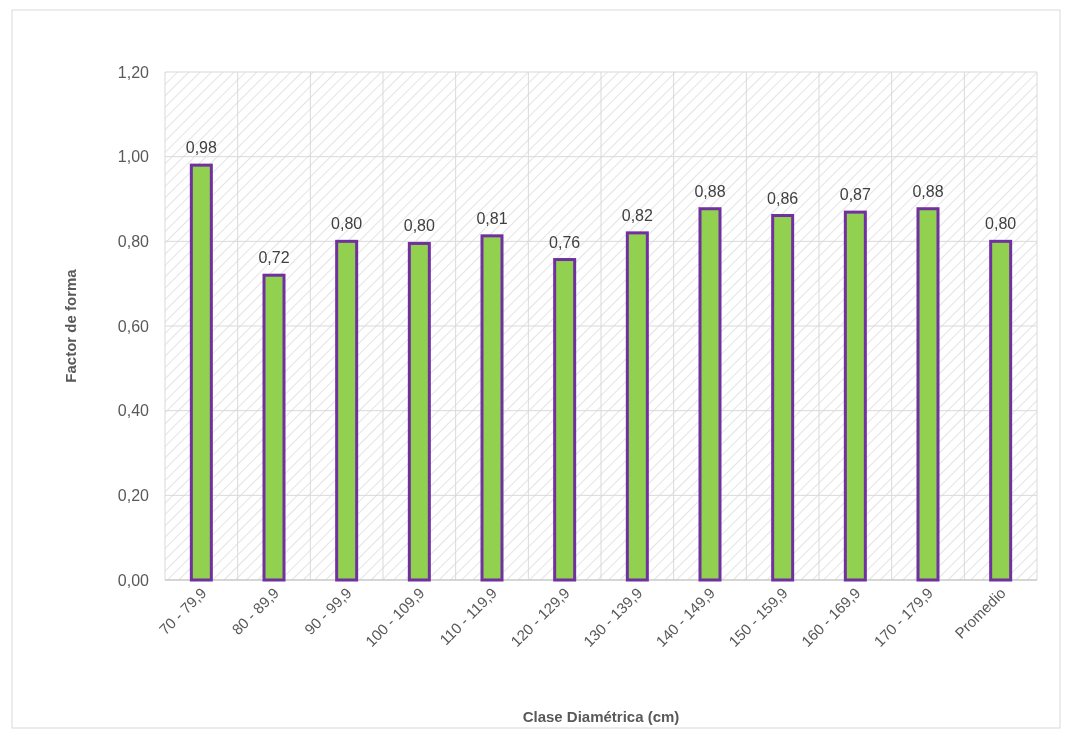 The width and height of the screenshot is (1072, 738). I want to click on y-tick-label: 0,40, so click(133, 411).